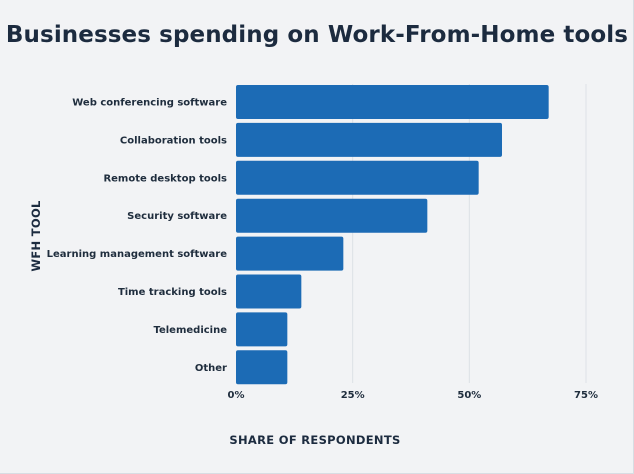 Image resolution: width=634 pixels, height=474 pixels. I want to click on category-label: Web conferencing software, so click(149, 103).